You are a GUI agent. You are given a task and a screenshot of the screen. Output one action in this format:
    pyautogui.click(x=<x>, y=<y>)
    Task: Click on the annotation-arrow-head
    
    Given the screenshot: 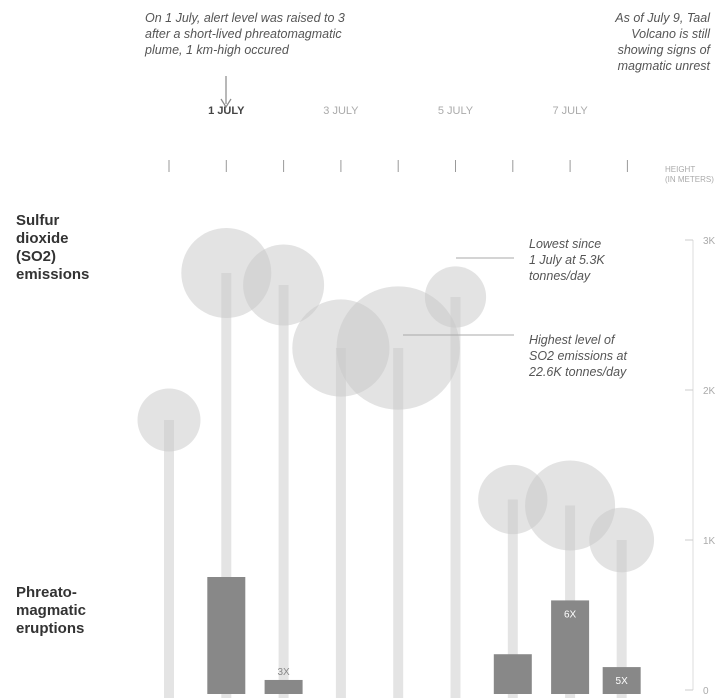 What is the action you would take?
    pyautogui.click(x=226, y=103)
    